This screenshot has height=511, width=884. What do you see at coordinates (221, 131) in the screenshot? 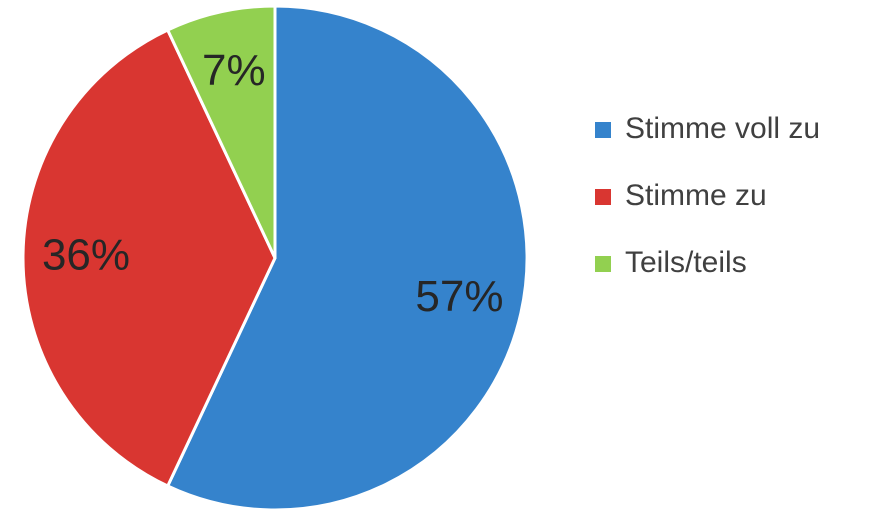
I see `pie-slice` at bounding box center [221, 131].